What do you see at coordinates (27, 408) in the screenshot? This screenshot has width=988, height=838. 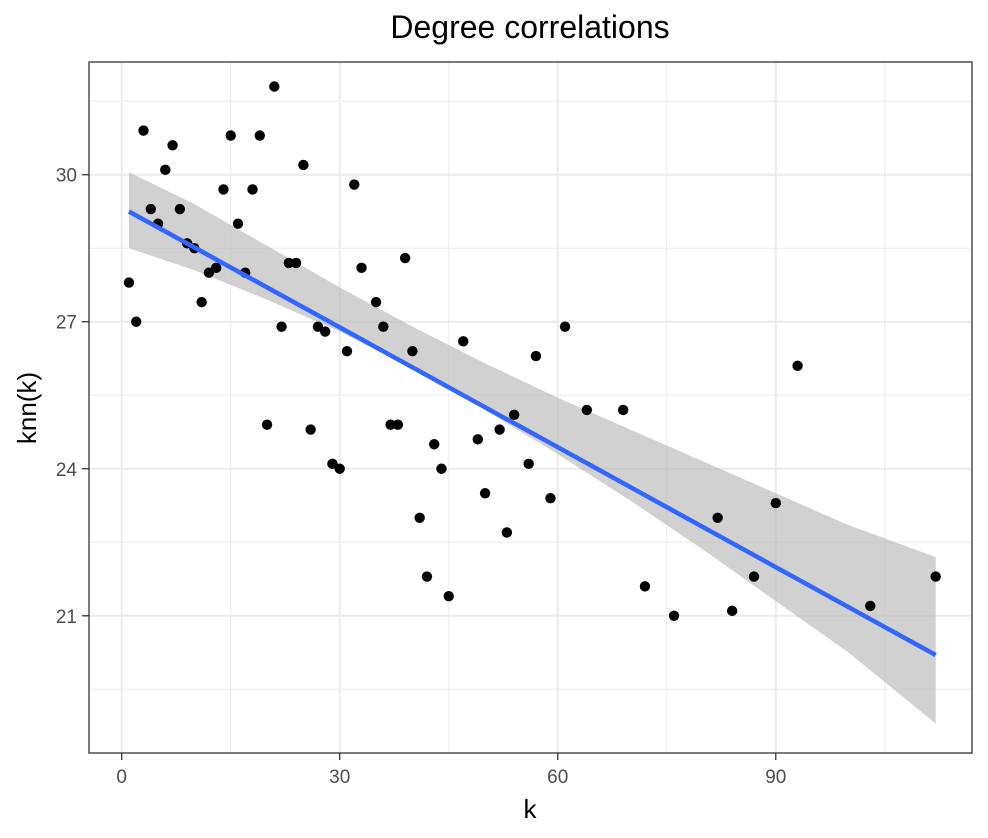 I see `y-axis-label: knn(k)` at bounding box center [27, 408].